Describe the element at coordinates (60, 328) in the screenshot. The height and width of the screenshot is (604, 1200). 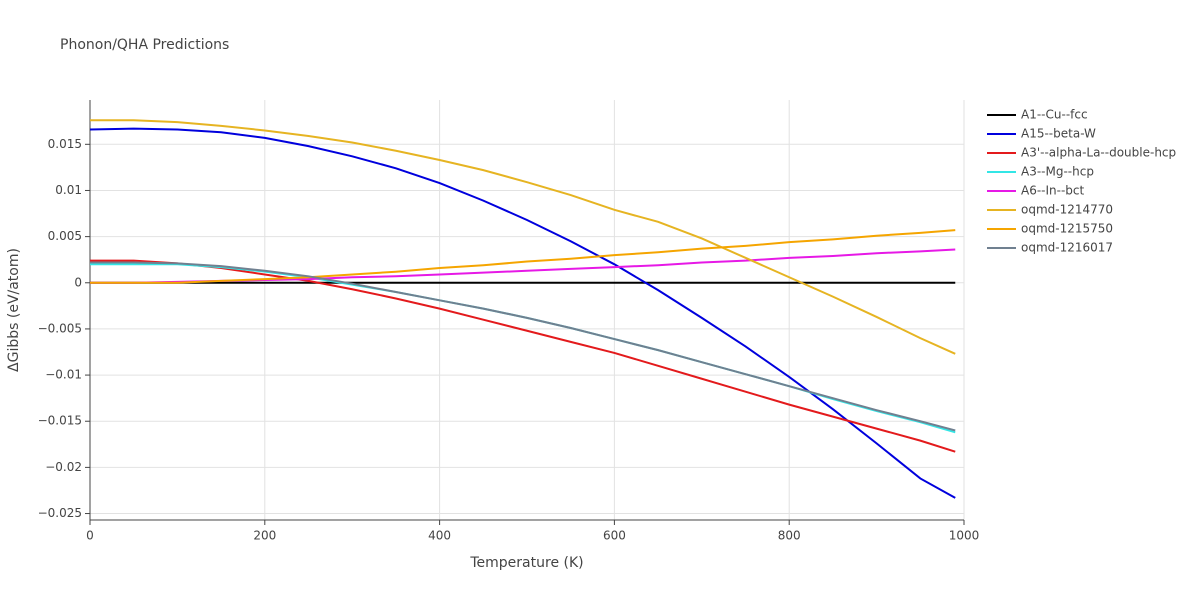
I see `y-tick-label: −0.005` at that location.